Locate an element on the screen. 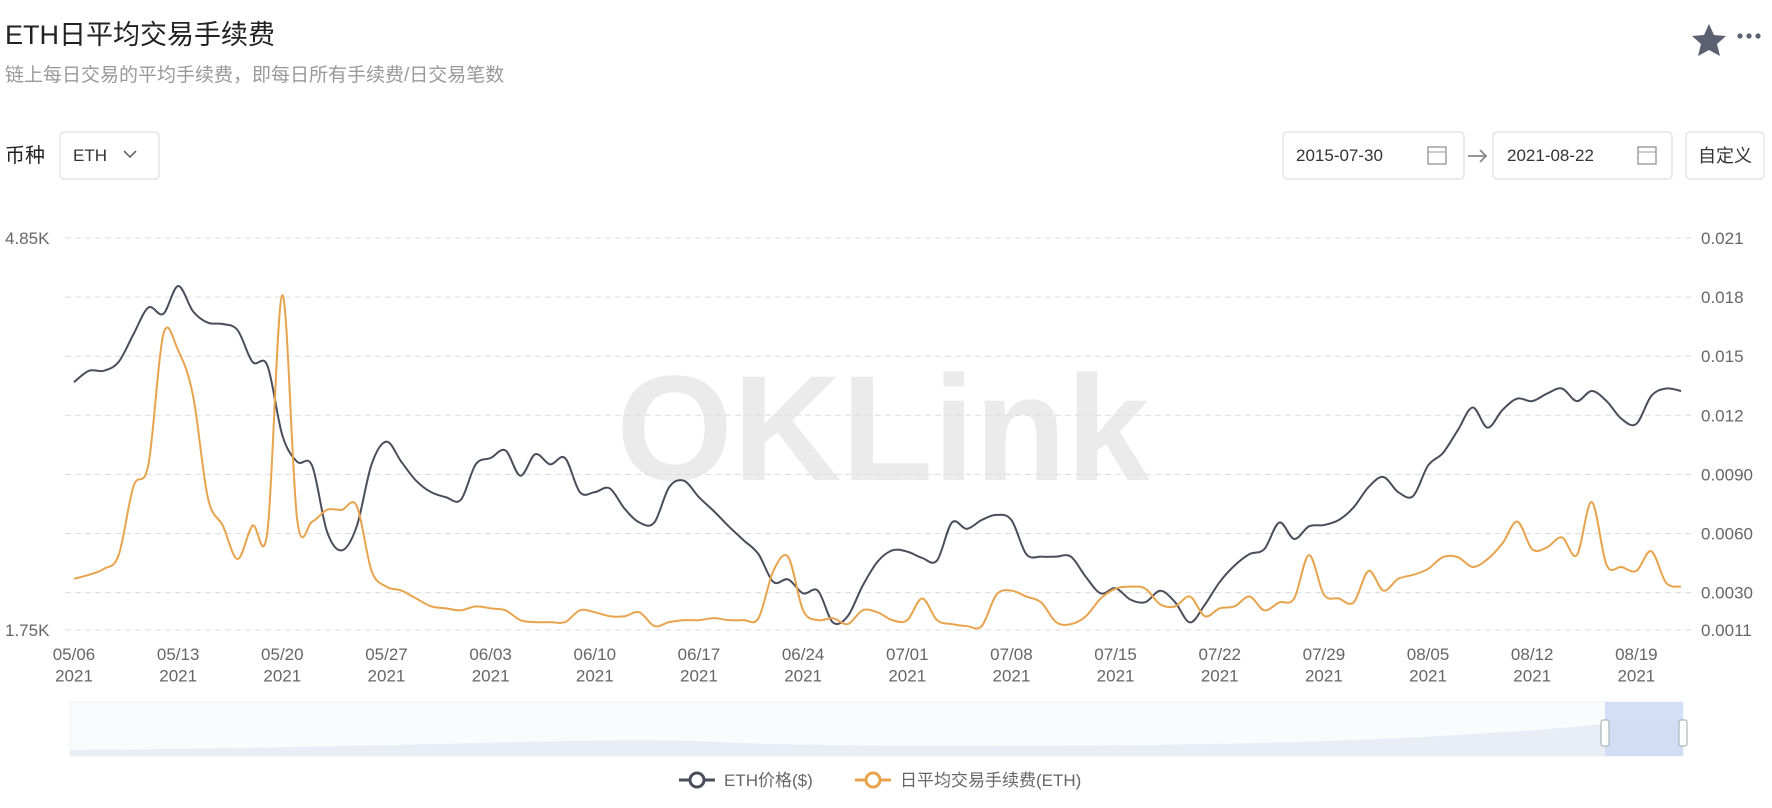 Image resolution: width=1772 pixels, height=808 pixels. subtitle: 链上每日交易的平均手续费，即每日所有手续费/日交易笔数 is located at coordinates (254, 75).